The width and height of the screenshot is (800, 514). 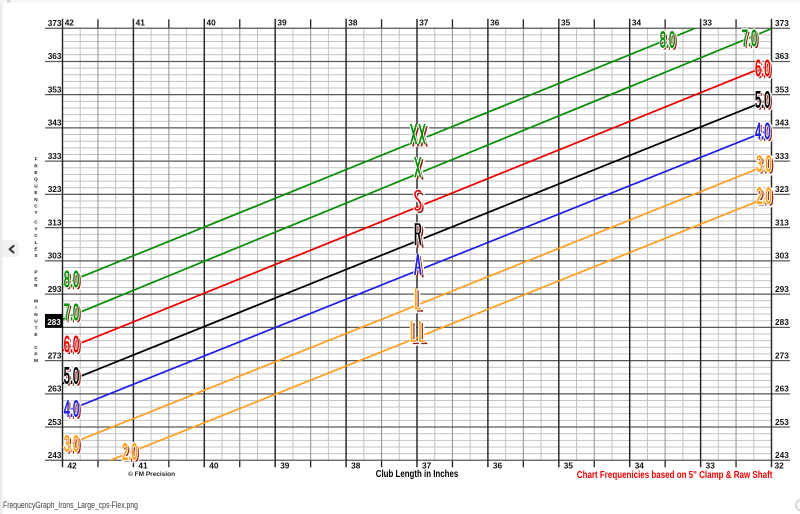 What do you see at coordinates (55, 56) in the screenshot?
I see `svg-text: 363` at bounding box center [55, 56].